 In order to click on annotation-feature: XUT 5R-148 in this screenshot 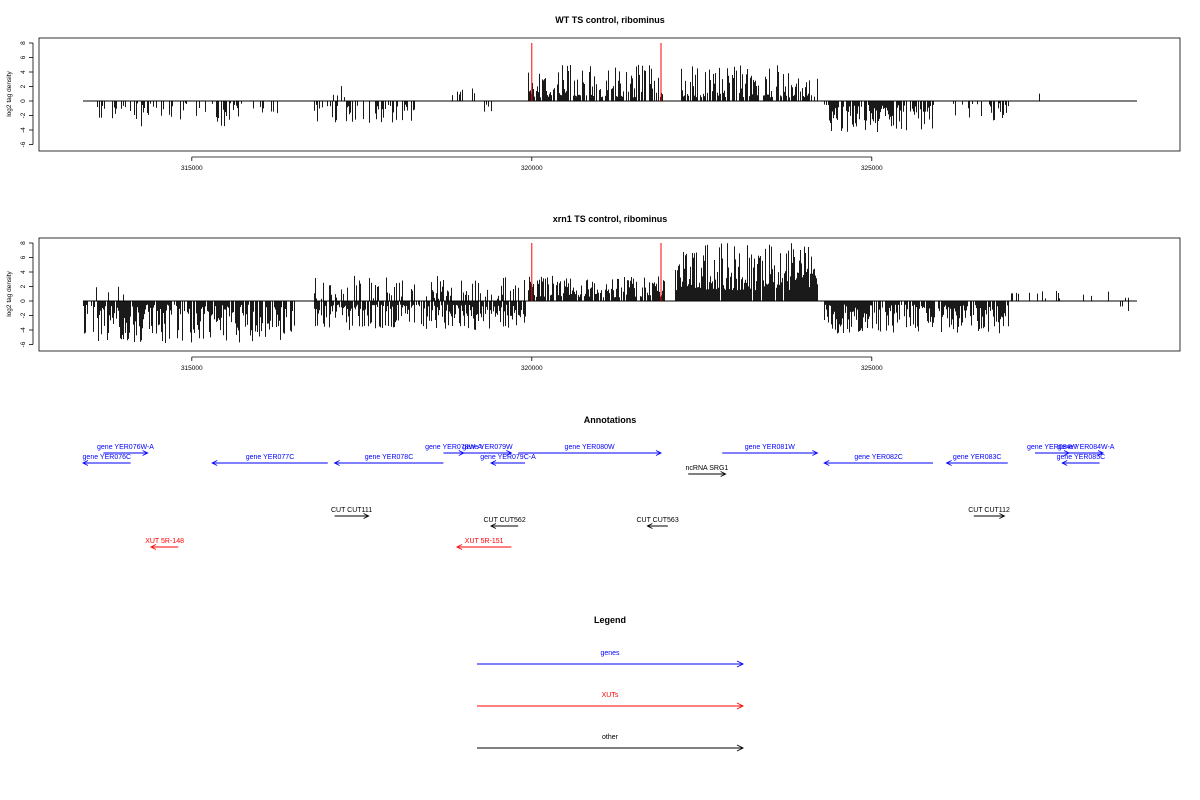, I will do `click(164, 544)`.